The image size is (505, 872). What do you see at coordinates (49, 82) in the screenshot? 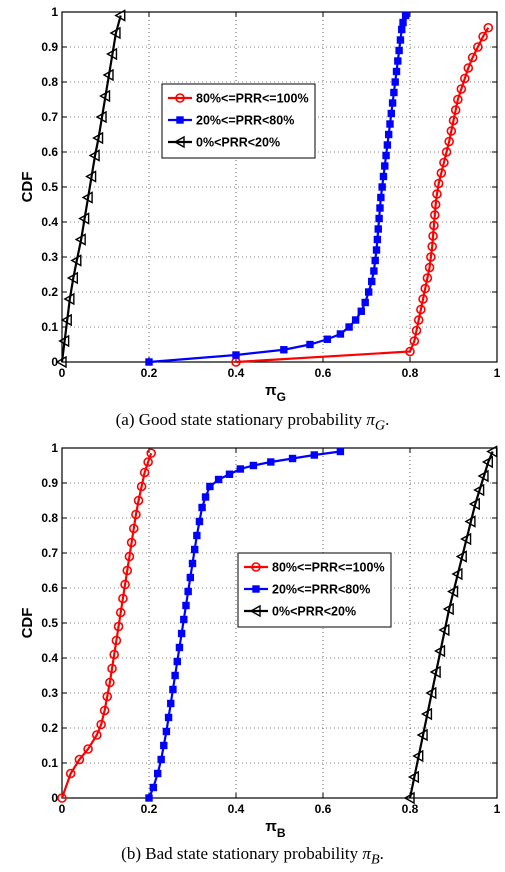
I see `good-ytick-label-8: 0.8` at bounding box center [49, 82].